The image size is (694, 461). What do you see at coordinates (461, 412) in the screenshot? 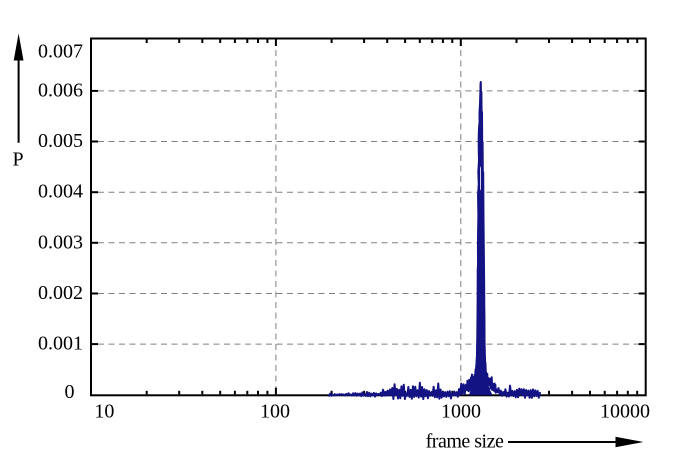
I see `svg-text: 1000` at bounding box center [461, 412].